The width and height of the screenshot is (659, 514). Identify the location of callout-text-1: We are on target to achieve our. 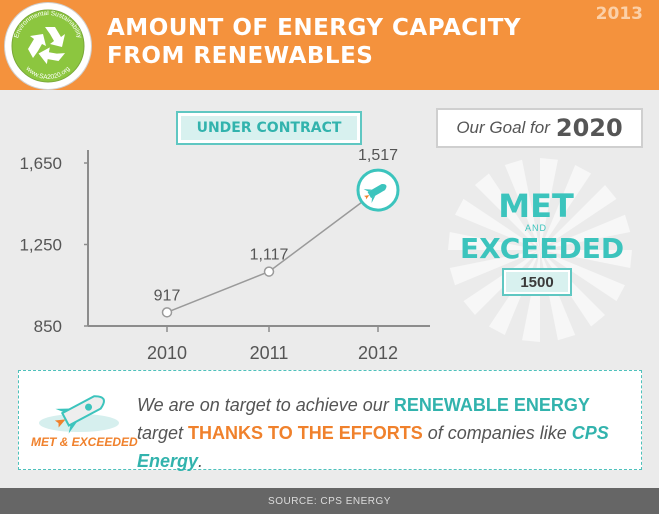
(265, 405).